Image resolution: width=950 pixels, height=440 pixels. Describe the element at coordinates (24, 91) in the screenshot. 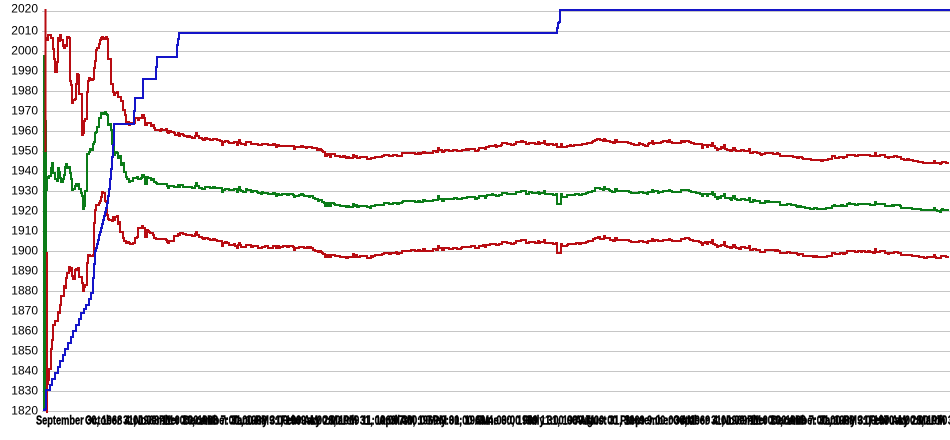

I see `svg-text: 1980` at that location.